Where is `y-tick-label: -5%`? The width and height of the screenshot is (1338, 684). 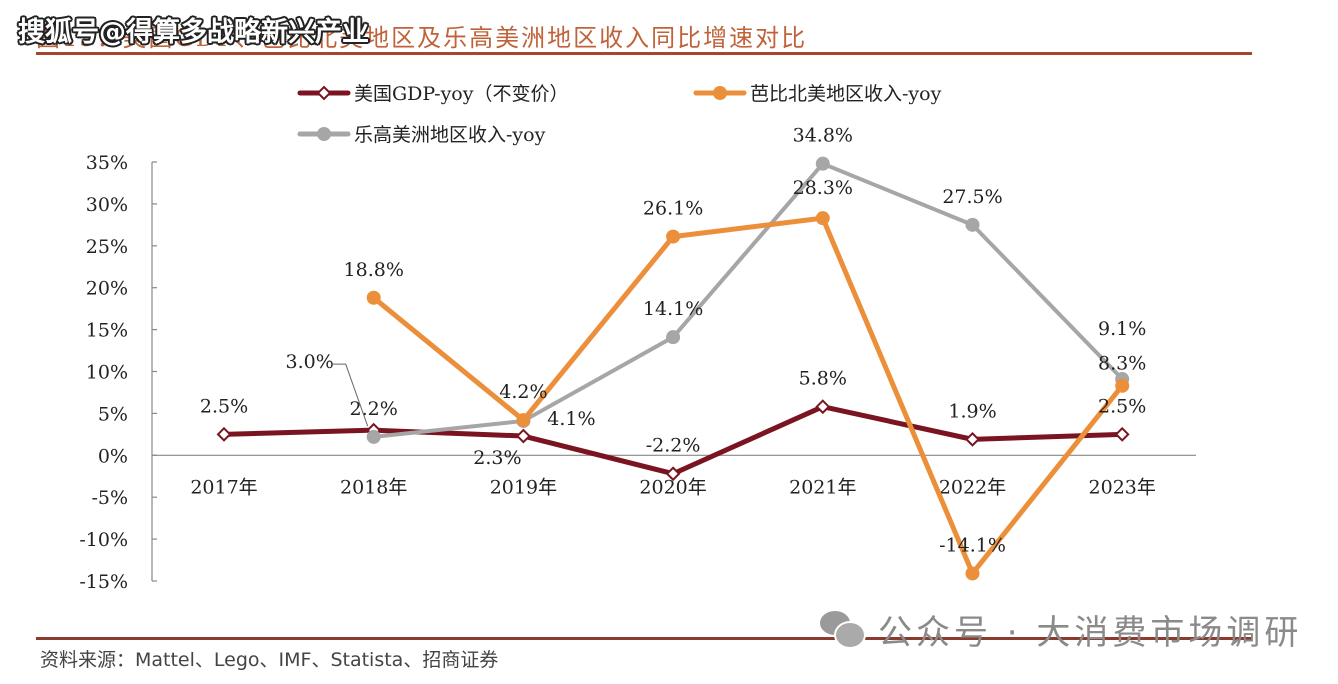
y-tick-label: -5% is located at coordinates (109, 498).